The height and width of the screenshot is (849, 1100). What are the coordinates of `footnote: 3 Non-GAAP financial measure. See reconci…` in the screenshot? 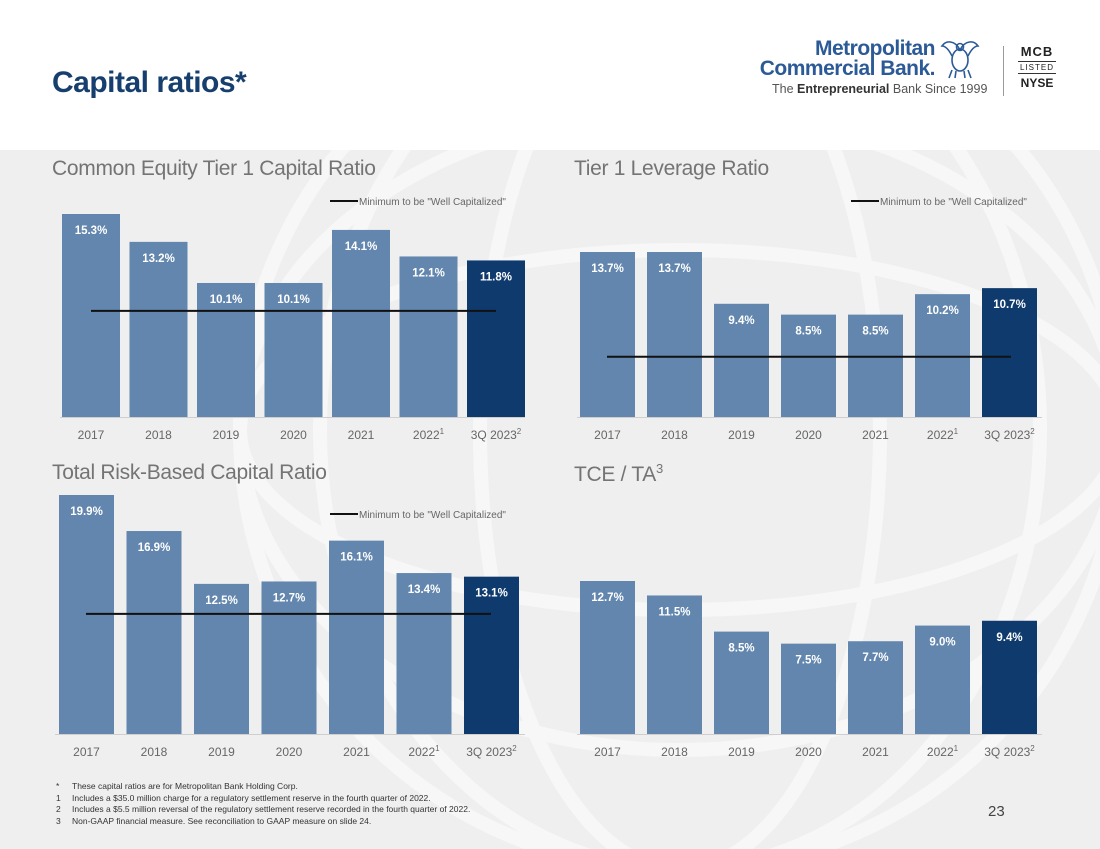 It's located at (214, 820).